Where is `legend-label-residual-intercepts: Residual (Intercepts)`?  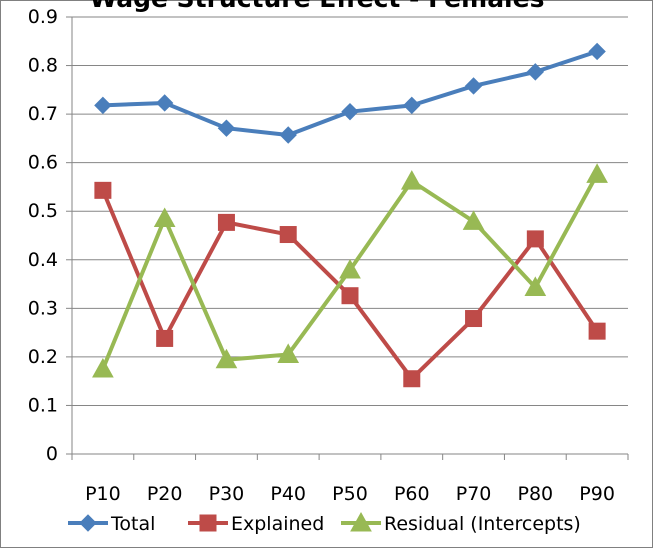 legend-label-residual-intercepts: Residual (Intercepts) is located at coordinates (482, 524).